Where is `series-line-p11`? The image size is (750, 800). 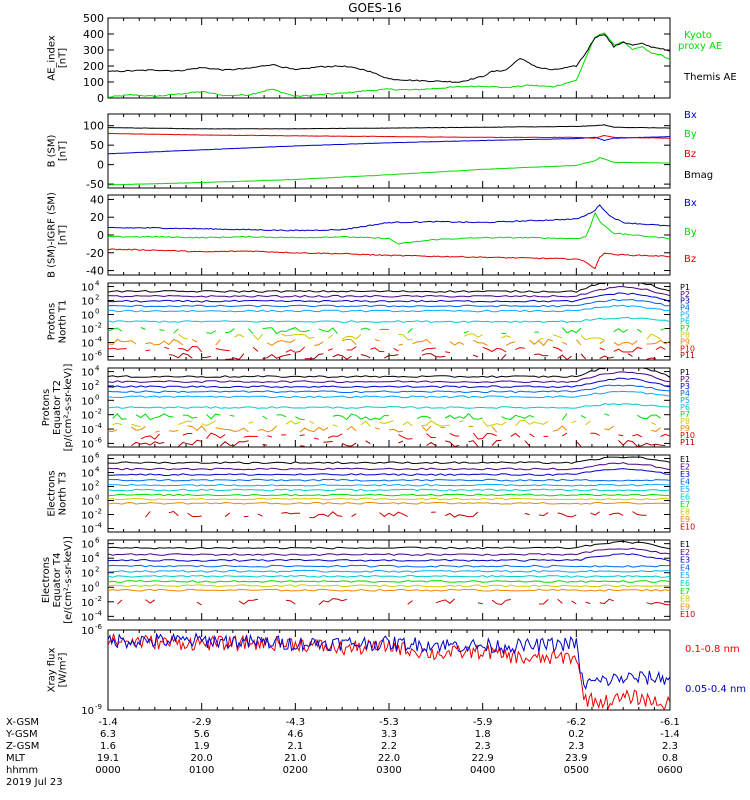
series-line-p11 is located at coordinates (398, 443).